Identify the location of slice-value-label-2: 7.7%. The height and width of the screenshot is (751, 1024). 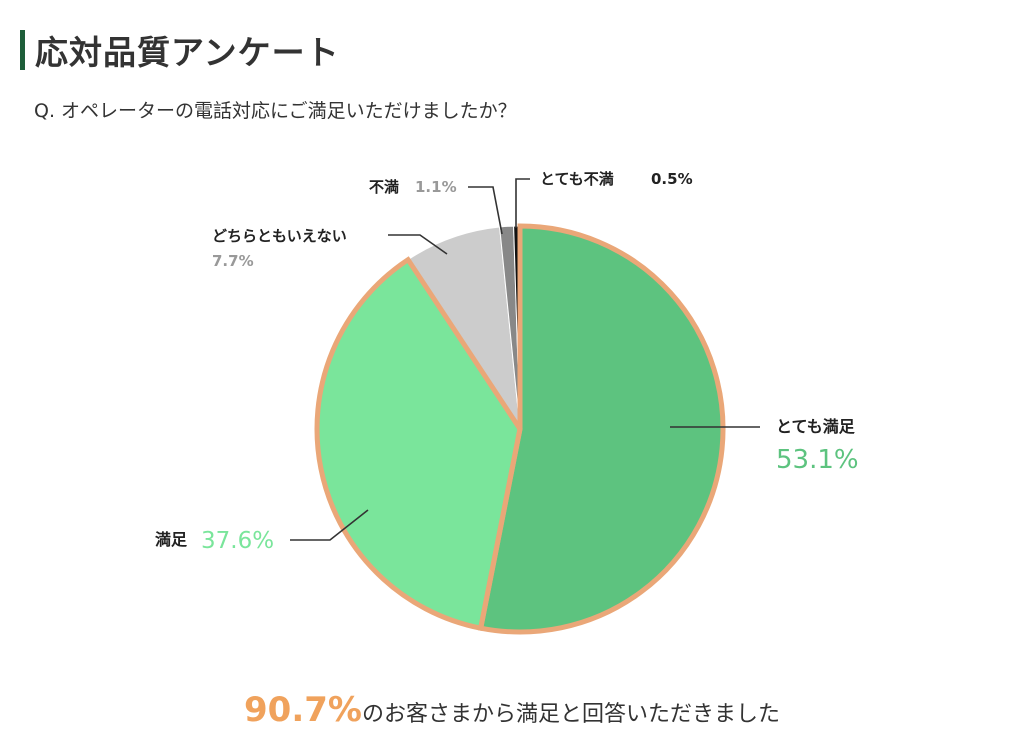
(233, 261).